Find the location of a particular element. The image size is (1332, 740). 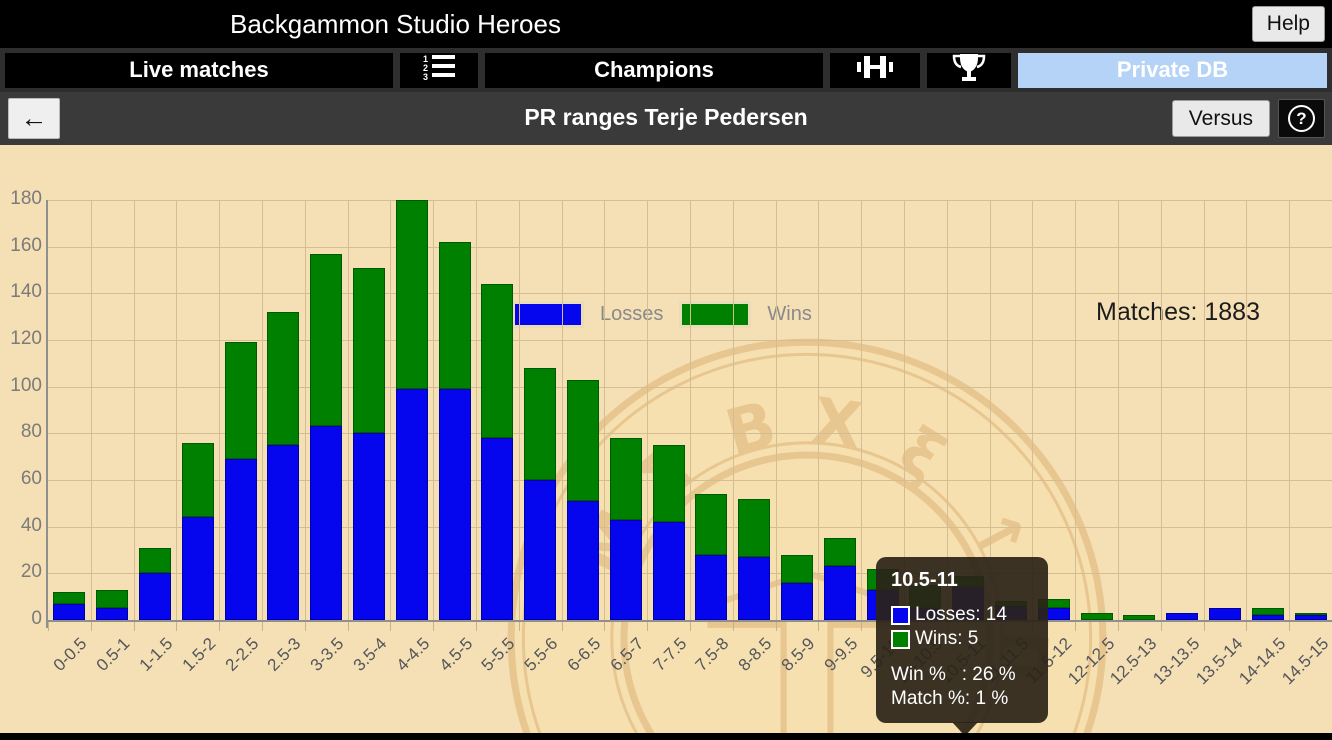

y-axis-tick-label: 160 is located at coordinates (26, 245).